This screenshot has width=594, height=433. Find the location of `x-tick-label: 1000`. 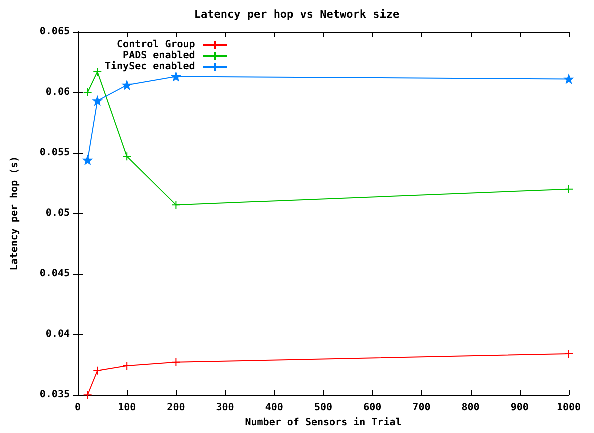

x-tick-label: 1000 is located at coordinates (569, 408).